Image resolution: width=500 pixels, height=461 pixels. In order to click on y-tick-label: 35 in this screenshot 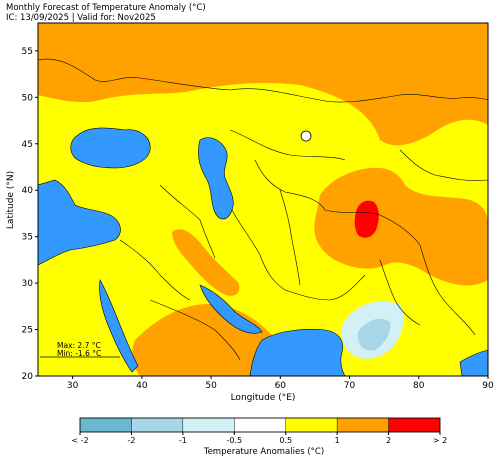, I will do `click(27, 238)`.